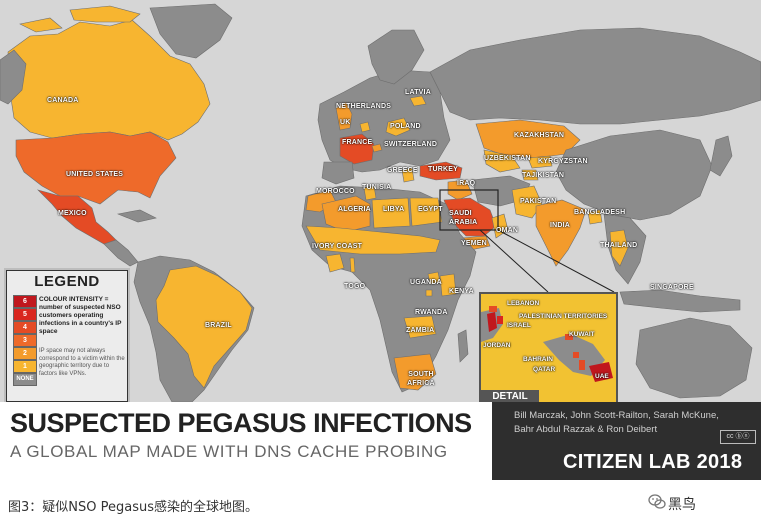 Image resolution: width=761 pixels, height=526 pixels. What do you see at coordinates (721, 156) in the screenshot?
I see `japan-shape` at bounding box center [721, 156].